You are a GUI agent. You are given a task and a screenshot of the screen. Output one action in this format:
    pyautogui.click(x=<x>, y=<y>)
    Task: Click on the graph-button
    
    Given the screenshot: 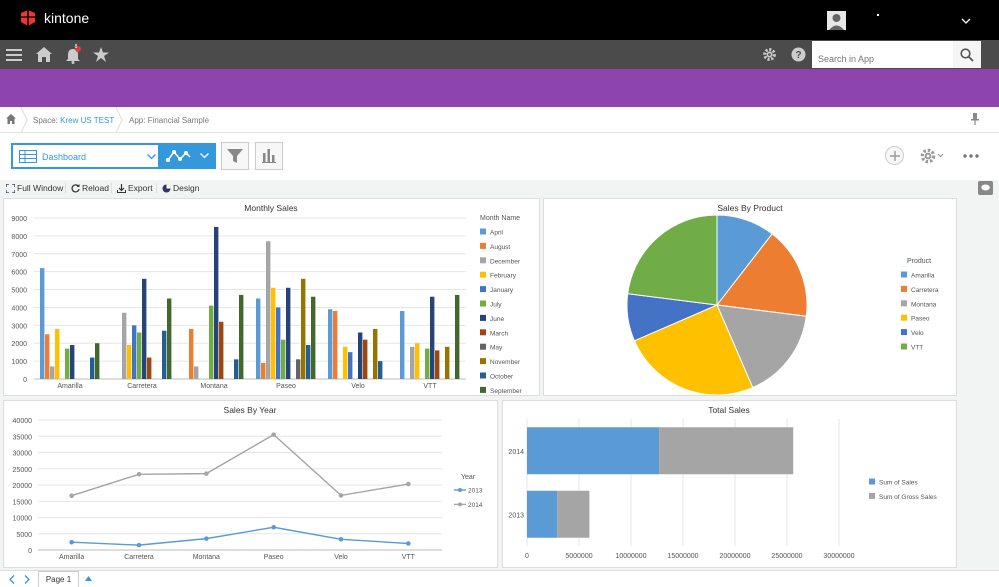 What is the action you would take?
    pyautogui.click(x=269, y=156)
    